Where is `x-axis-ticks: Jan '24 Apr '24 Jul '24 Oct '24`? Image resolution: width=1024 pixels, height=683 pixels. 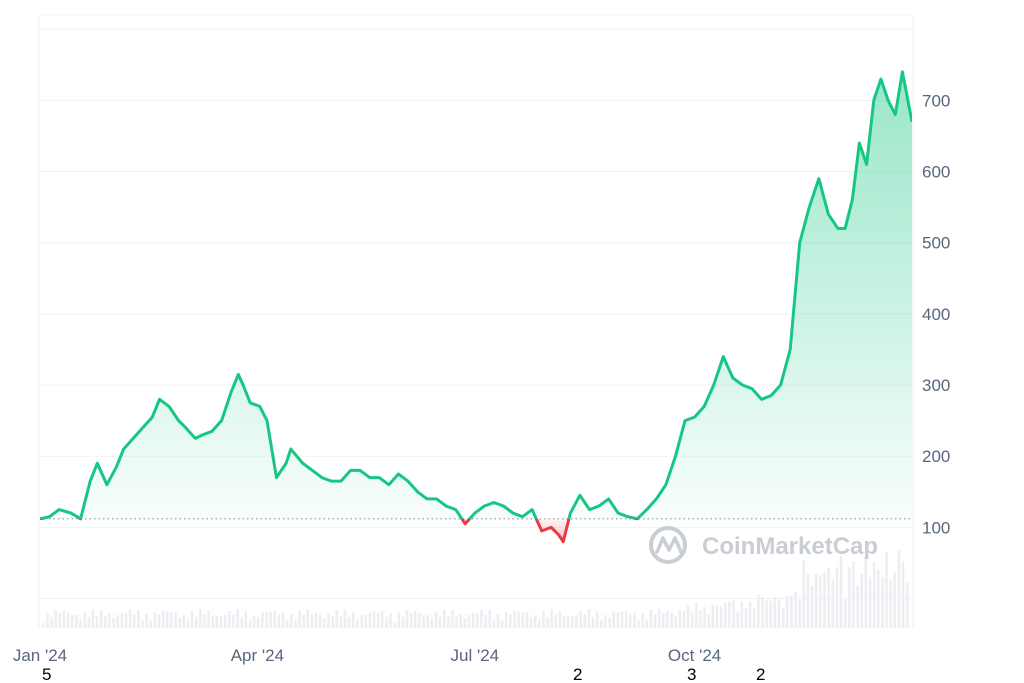
x-axis-ticks: Jan '24 Apr '24 Jul '24 Oct '24 is located at coordinates (367, 655).